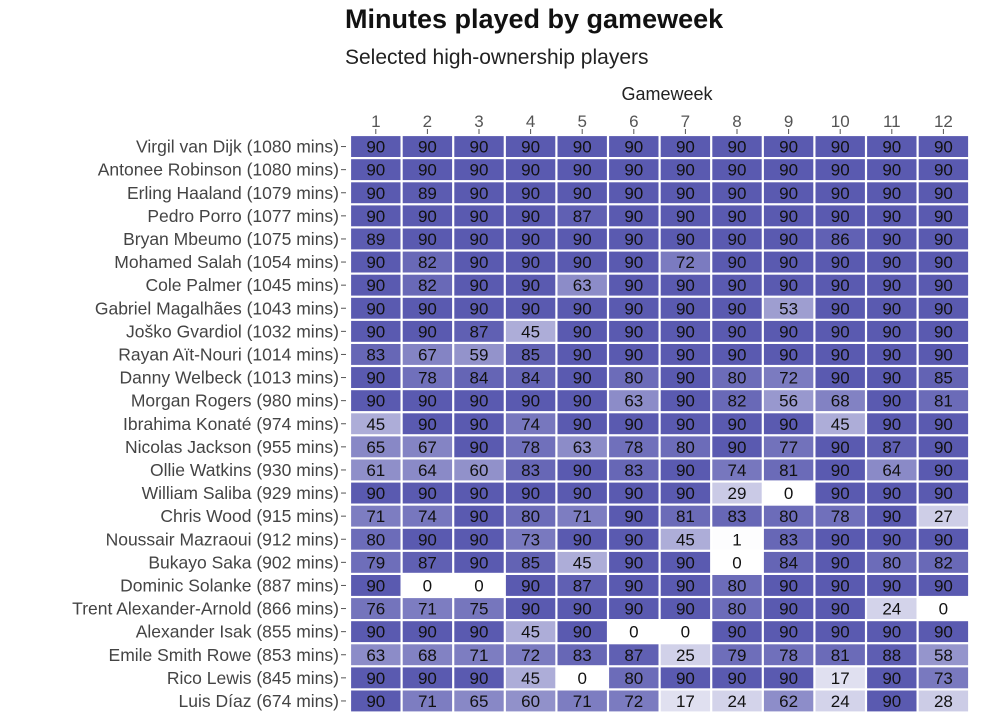 The image size is (1000, 722). I want to click on cell-value-label: 87, so click(891, 447).